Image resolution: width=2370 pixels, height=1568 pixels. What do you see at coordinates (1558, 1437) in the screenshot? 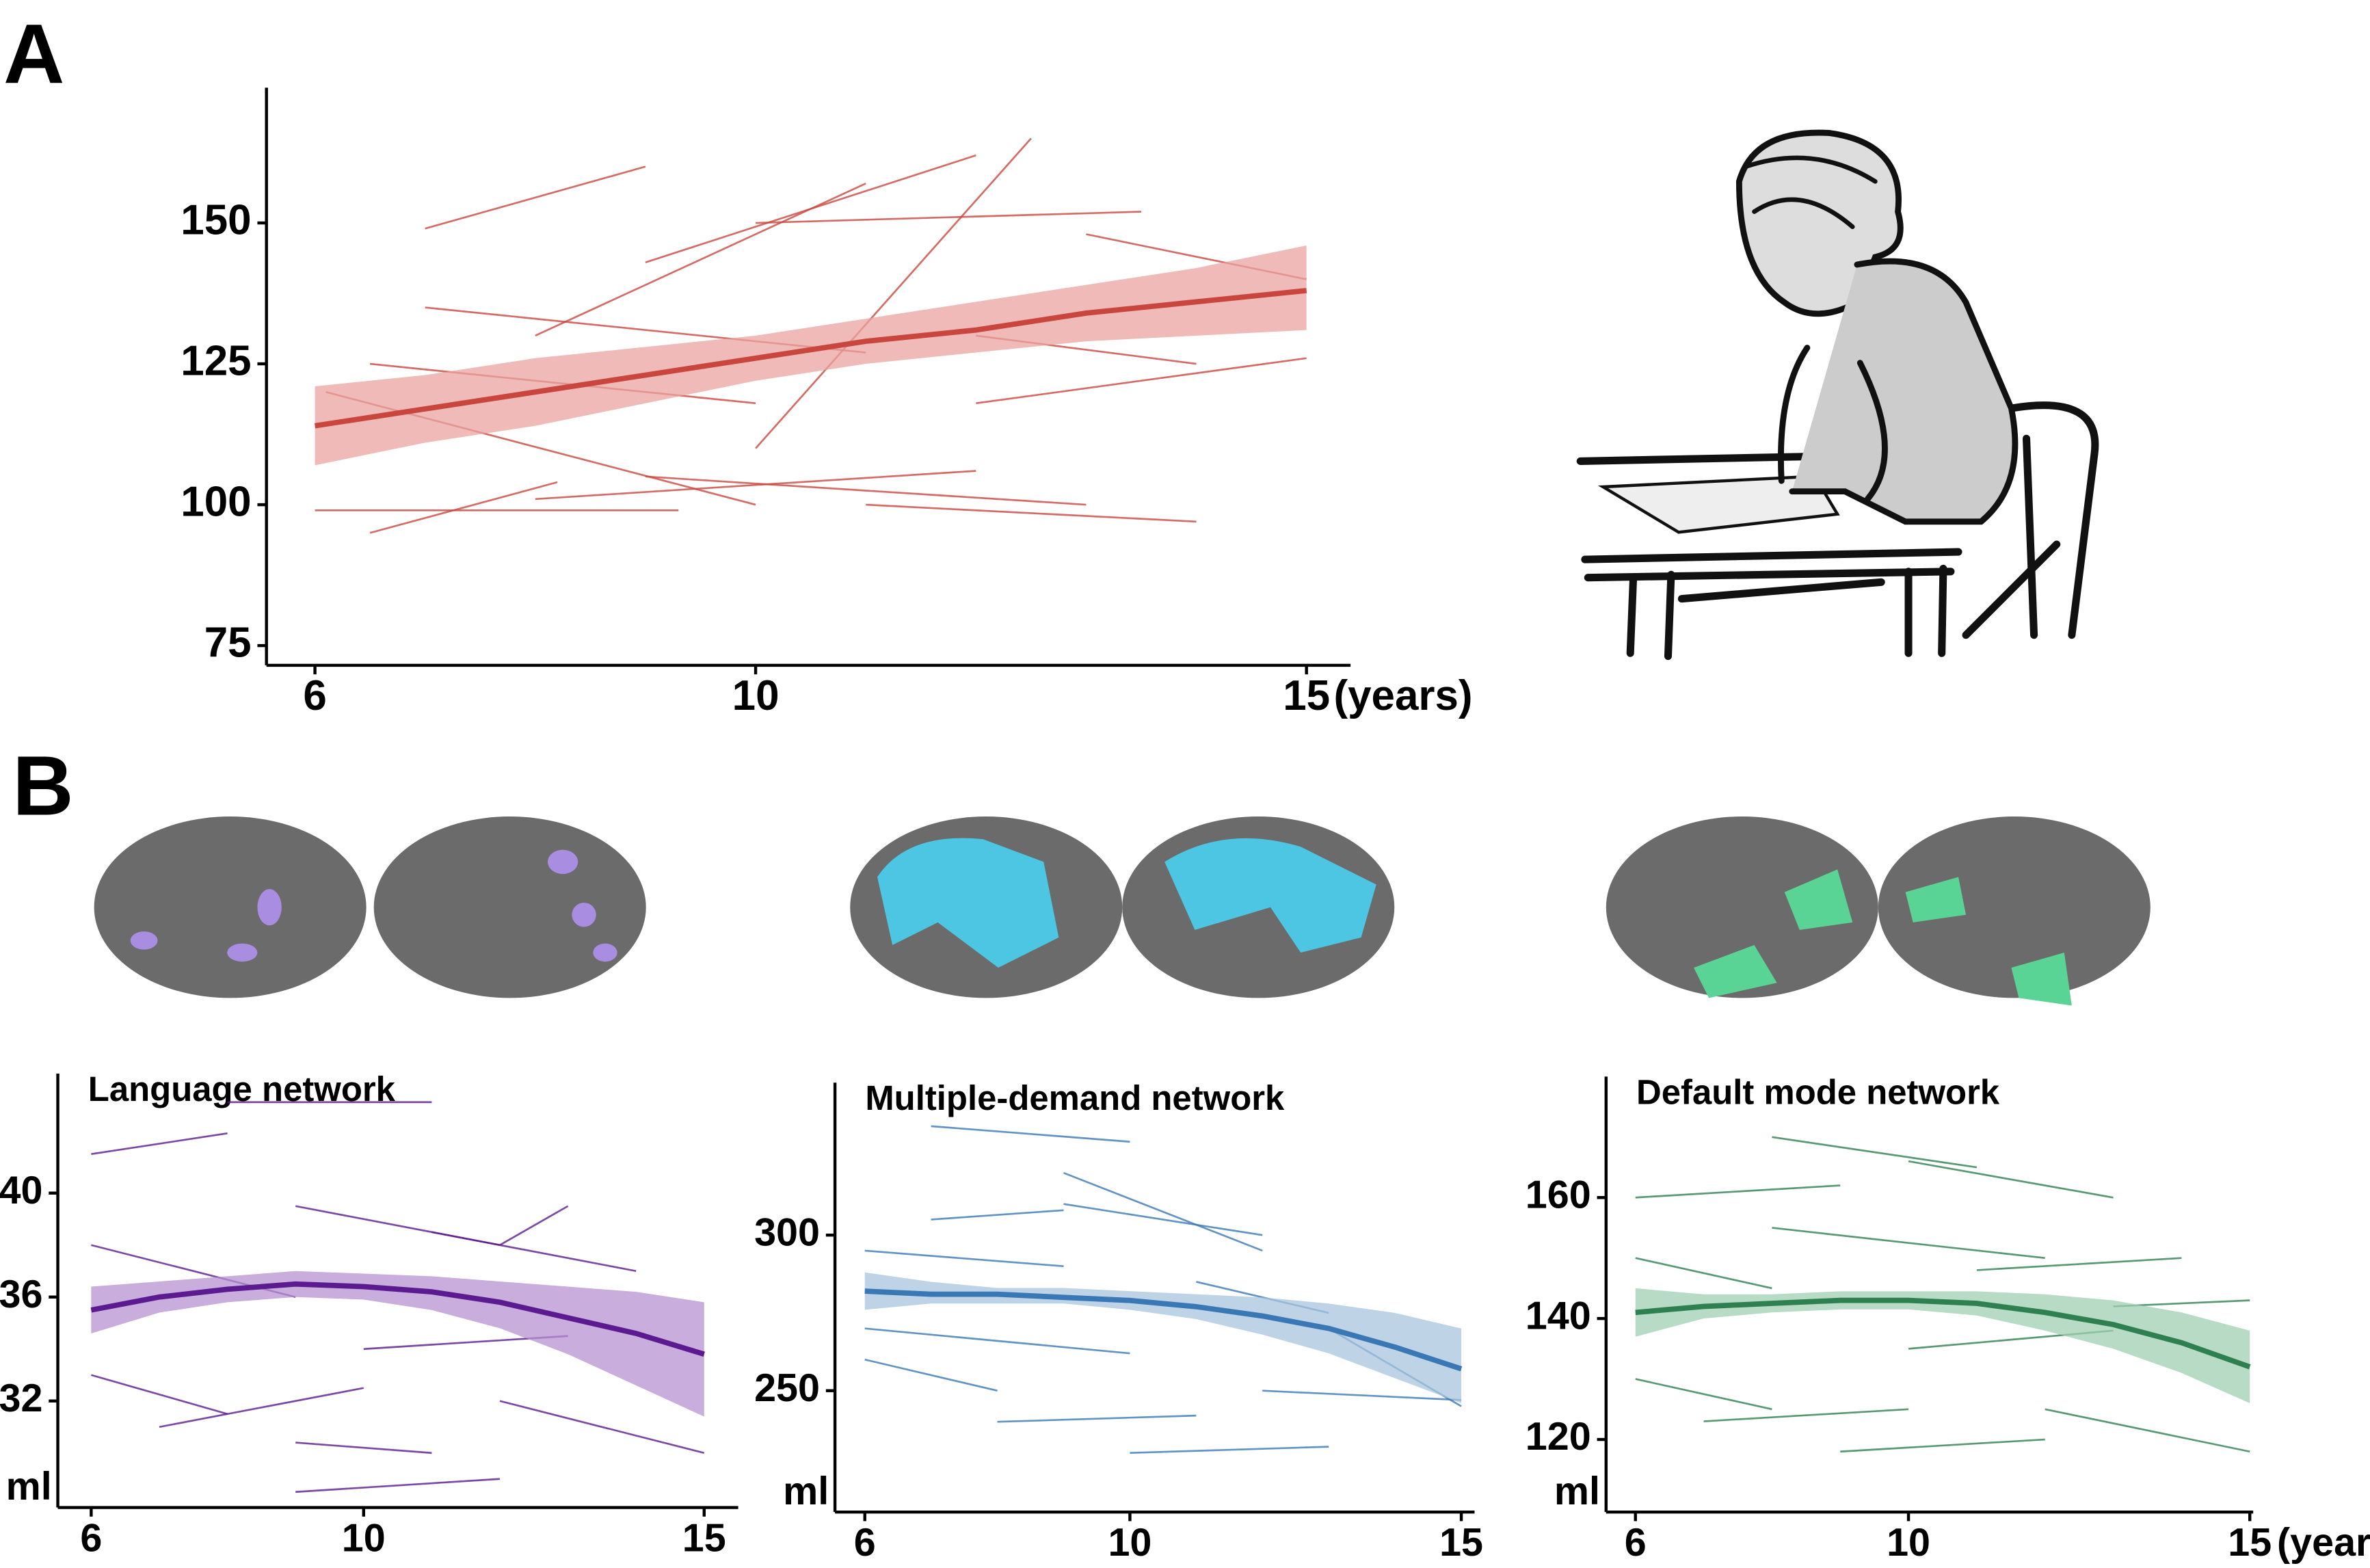
I see `y-tick-label: 120` at bounding box center [1558, 1437].